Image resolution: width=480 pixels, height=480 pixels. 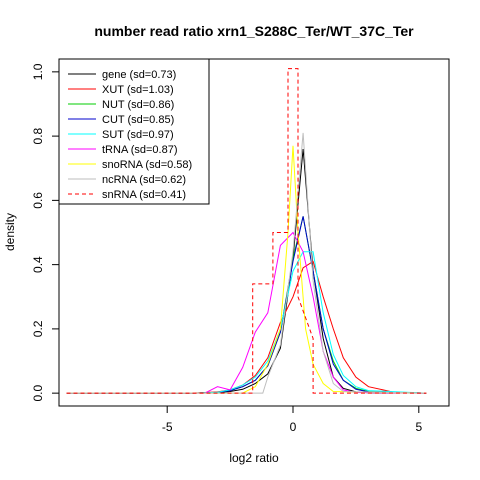 I want to click on x-tick-label: 0, so click(x=293, y=427).